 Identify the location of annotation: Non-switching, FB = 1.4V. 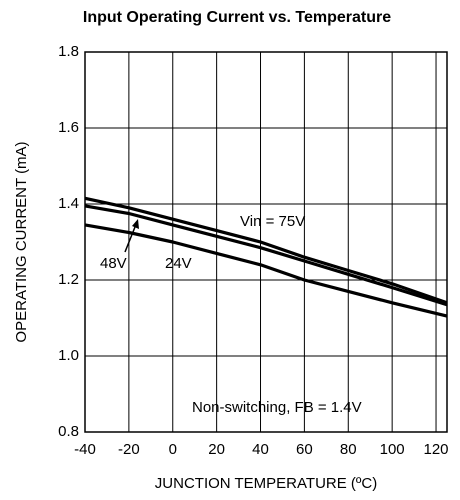
(277, 407).